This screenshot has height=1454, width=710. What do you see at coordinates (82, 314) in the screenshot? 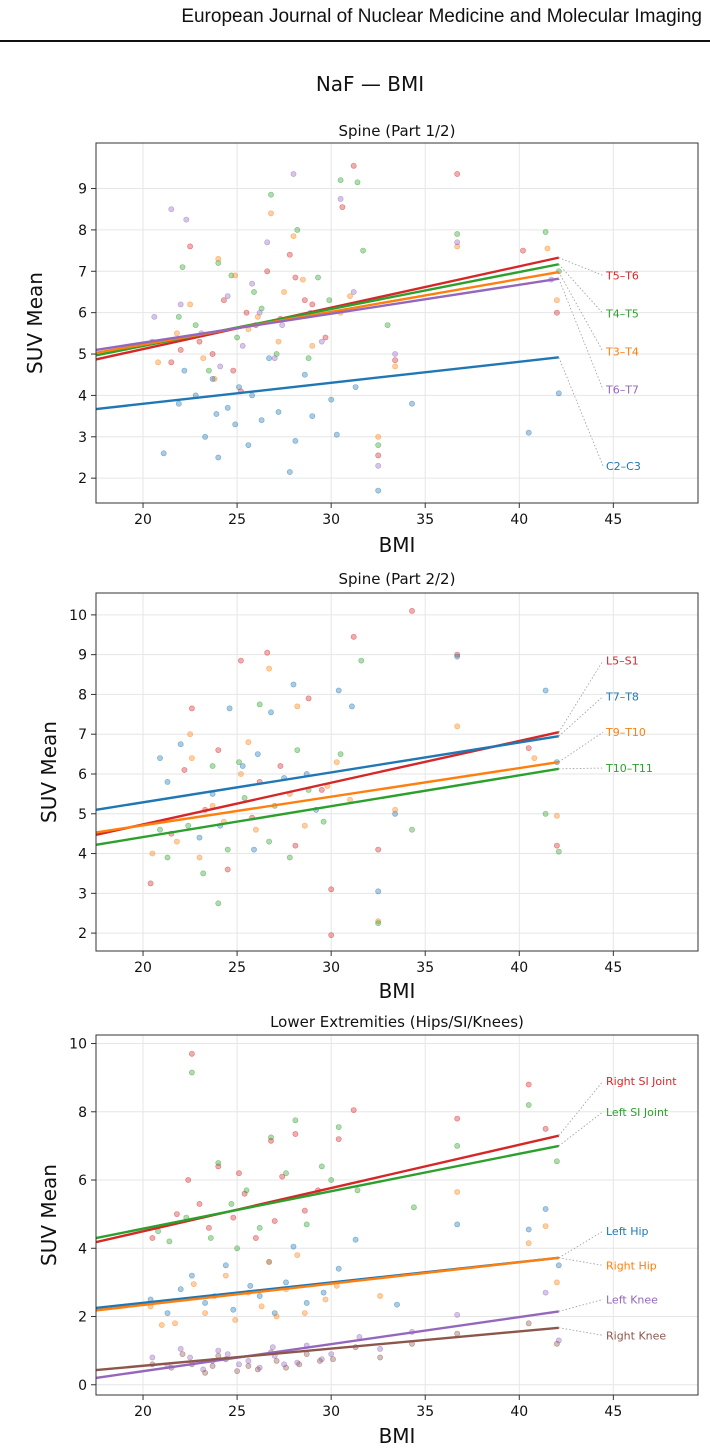
I see `y-tick-label: 6` at bounding box center [82, 314].